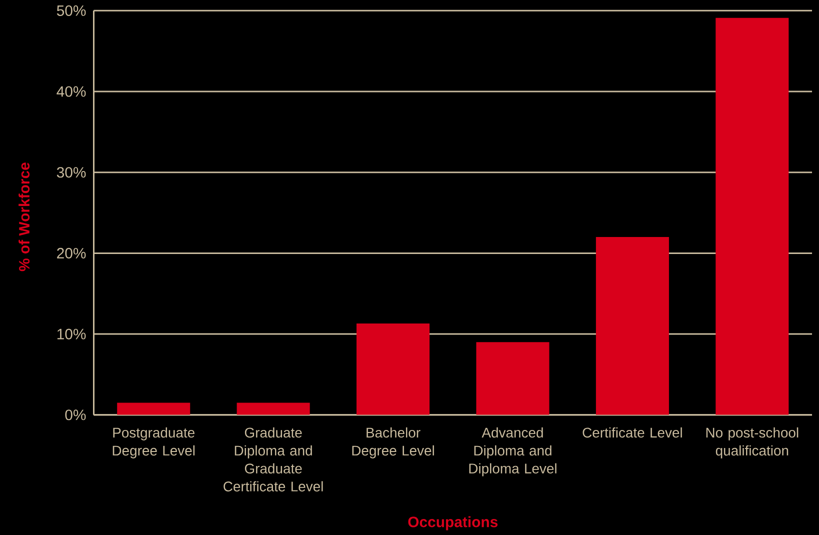 Image resolution: width=819 pixels, height=535 pixels. What do you see at coordinates (71, 172) in the screenshot?
I see `y-tick-label: 30%` at bounding box center [71, 172].